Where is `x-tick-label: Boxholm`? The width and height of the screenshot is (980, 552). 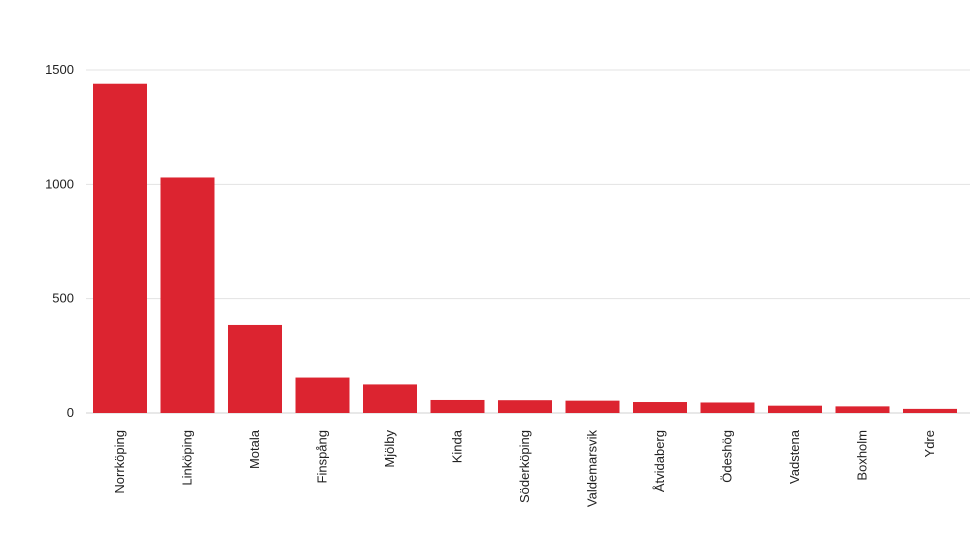
x-tick-label: Boxholm is located at coordinates (862, 455).